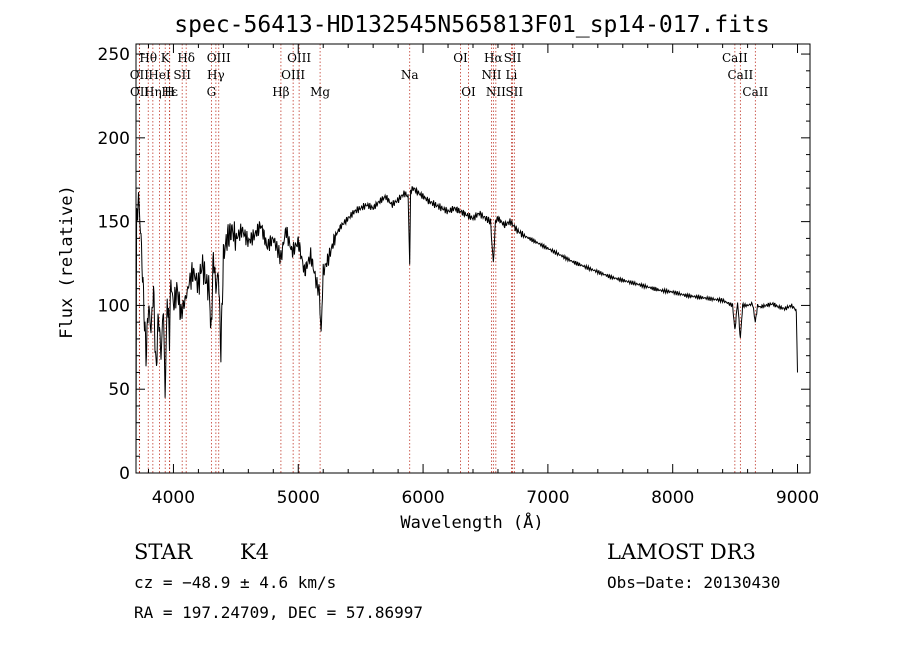 Image resolution: width=900 pixels, height=649 pixels. I want to click on line-label-5: OI, so click(460, 58).